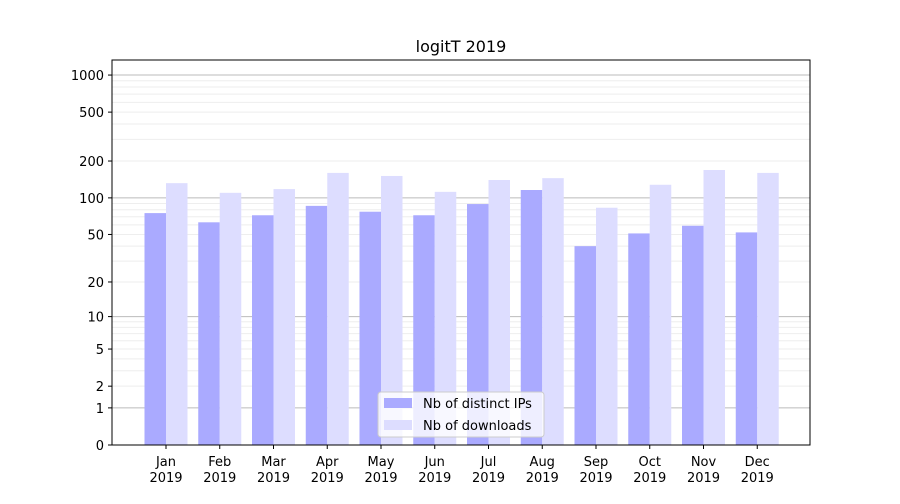 The width and height of the screenshot is (900, 504). I want to click on y-tick-label: 0, so click(100, 446).